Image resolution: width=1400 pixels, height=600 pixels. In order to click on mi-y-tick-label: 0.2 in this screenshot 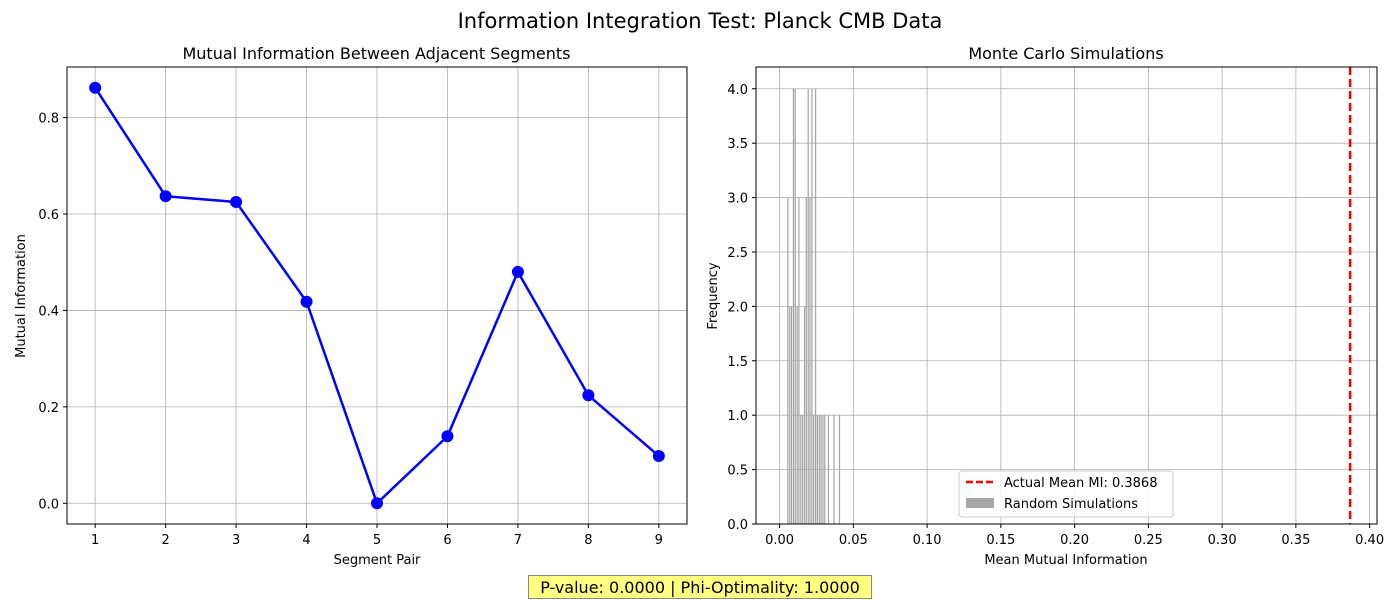, I will do `click(48, 408)`.